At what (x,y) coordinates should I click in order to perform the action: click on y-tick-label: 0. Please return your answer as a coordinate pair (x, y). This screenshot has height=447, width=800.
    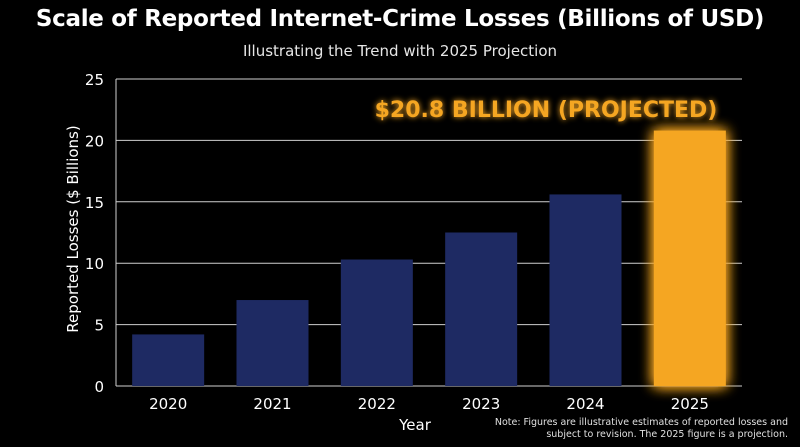
    Looking at the image, I should click on (99, 387).